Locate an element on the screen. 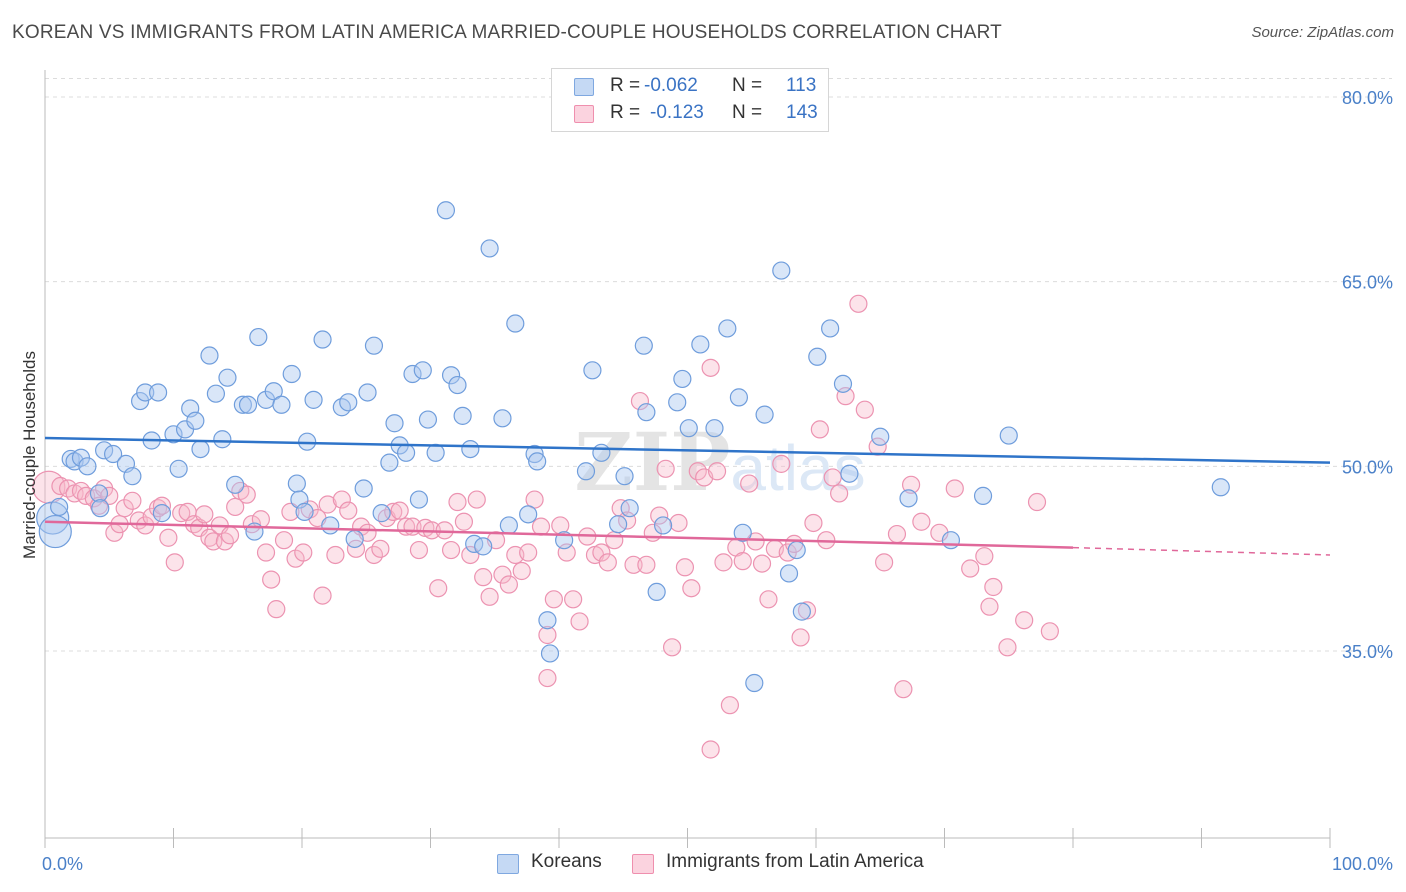 This screenshot has height=892, width=1406. legend-swatch-latin-america is located at coordinates (584, 114).